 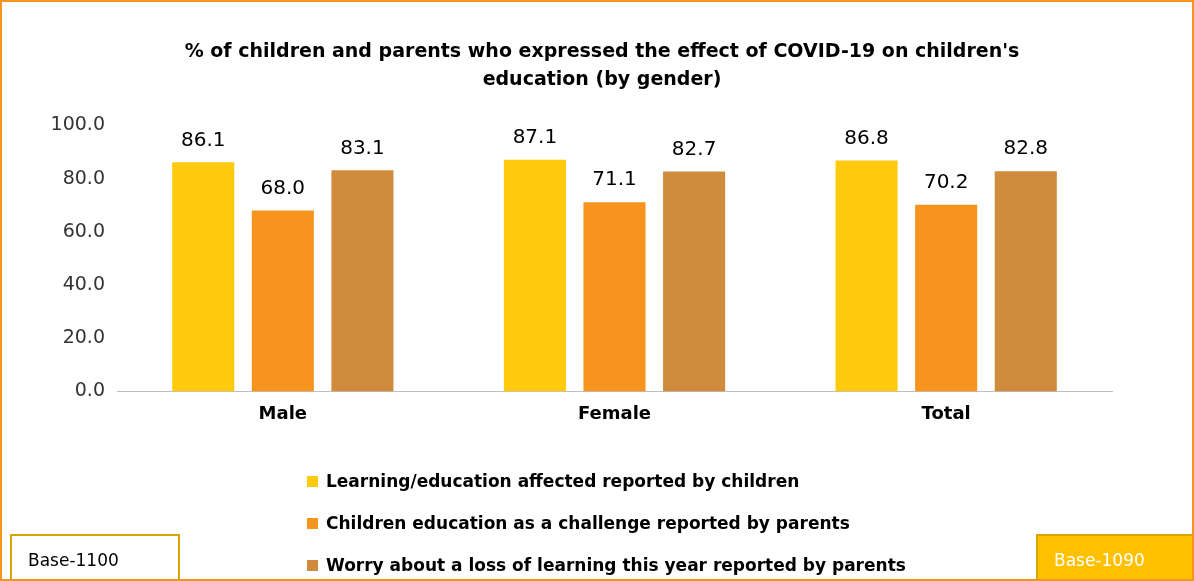 What do you see at coordinates (614, 178) in the screenshot?
I see `data-label: 71.1` at bounding box center [614, 178].